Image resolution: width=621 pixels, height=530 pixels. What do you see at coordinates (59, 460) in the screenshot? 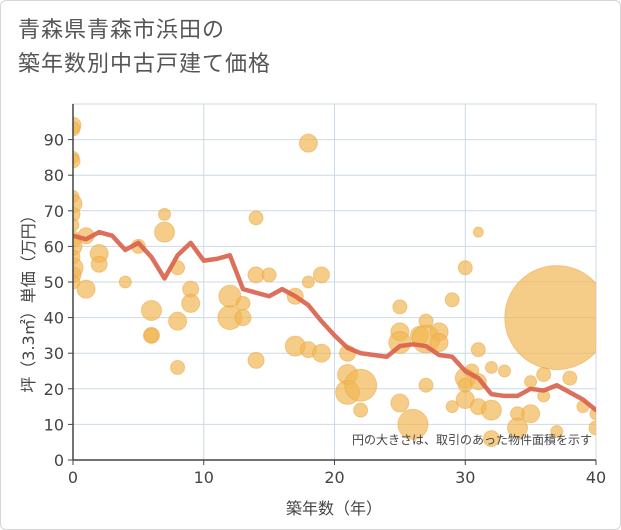
I see `y-tick-label: 0` at bounding box center [59, 460].